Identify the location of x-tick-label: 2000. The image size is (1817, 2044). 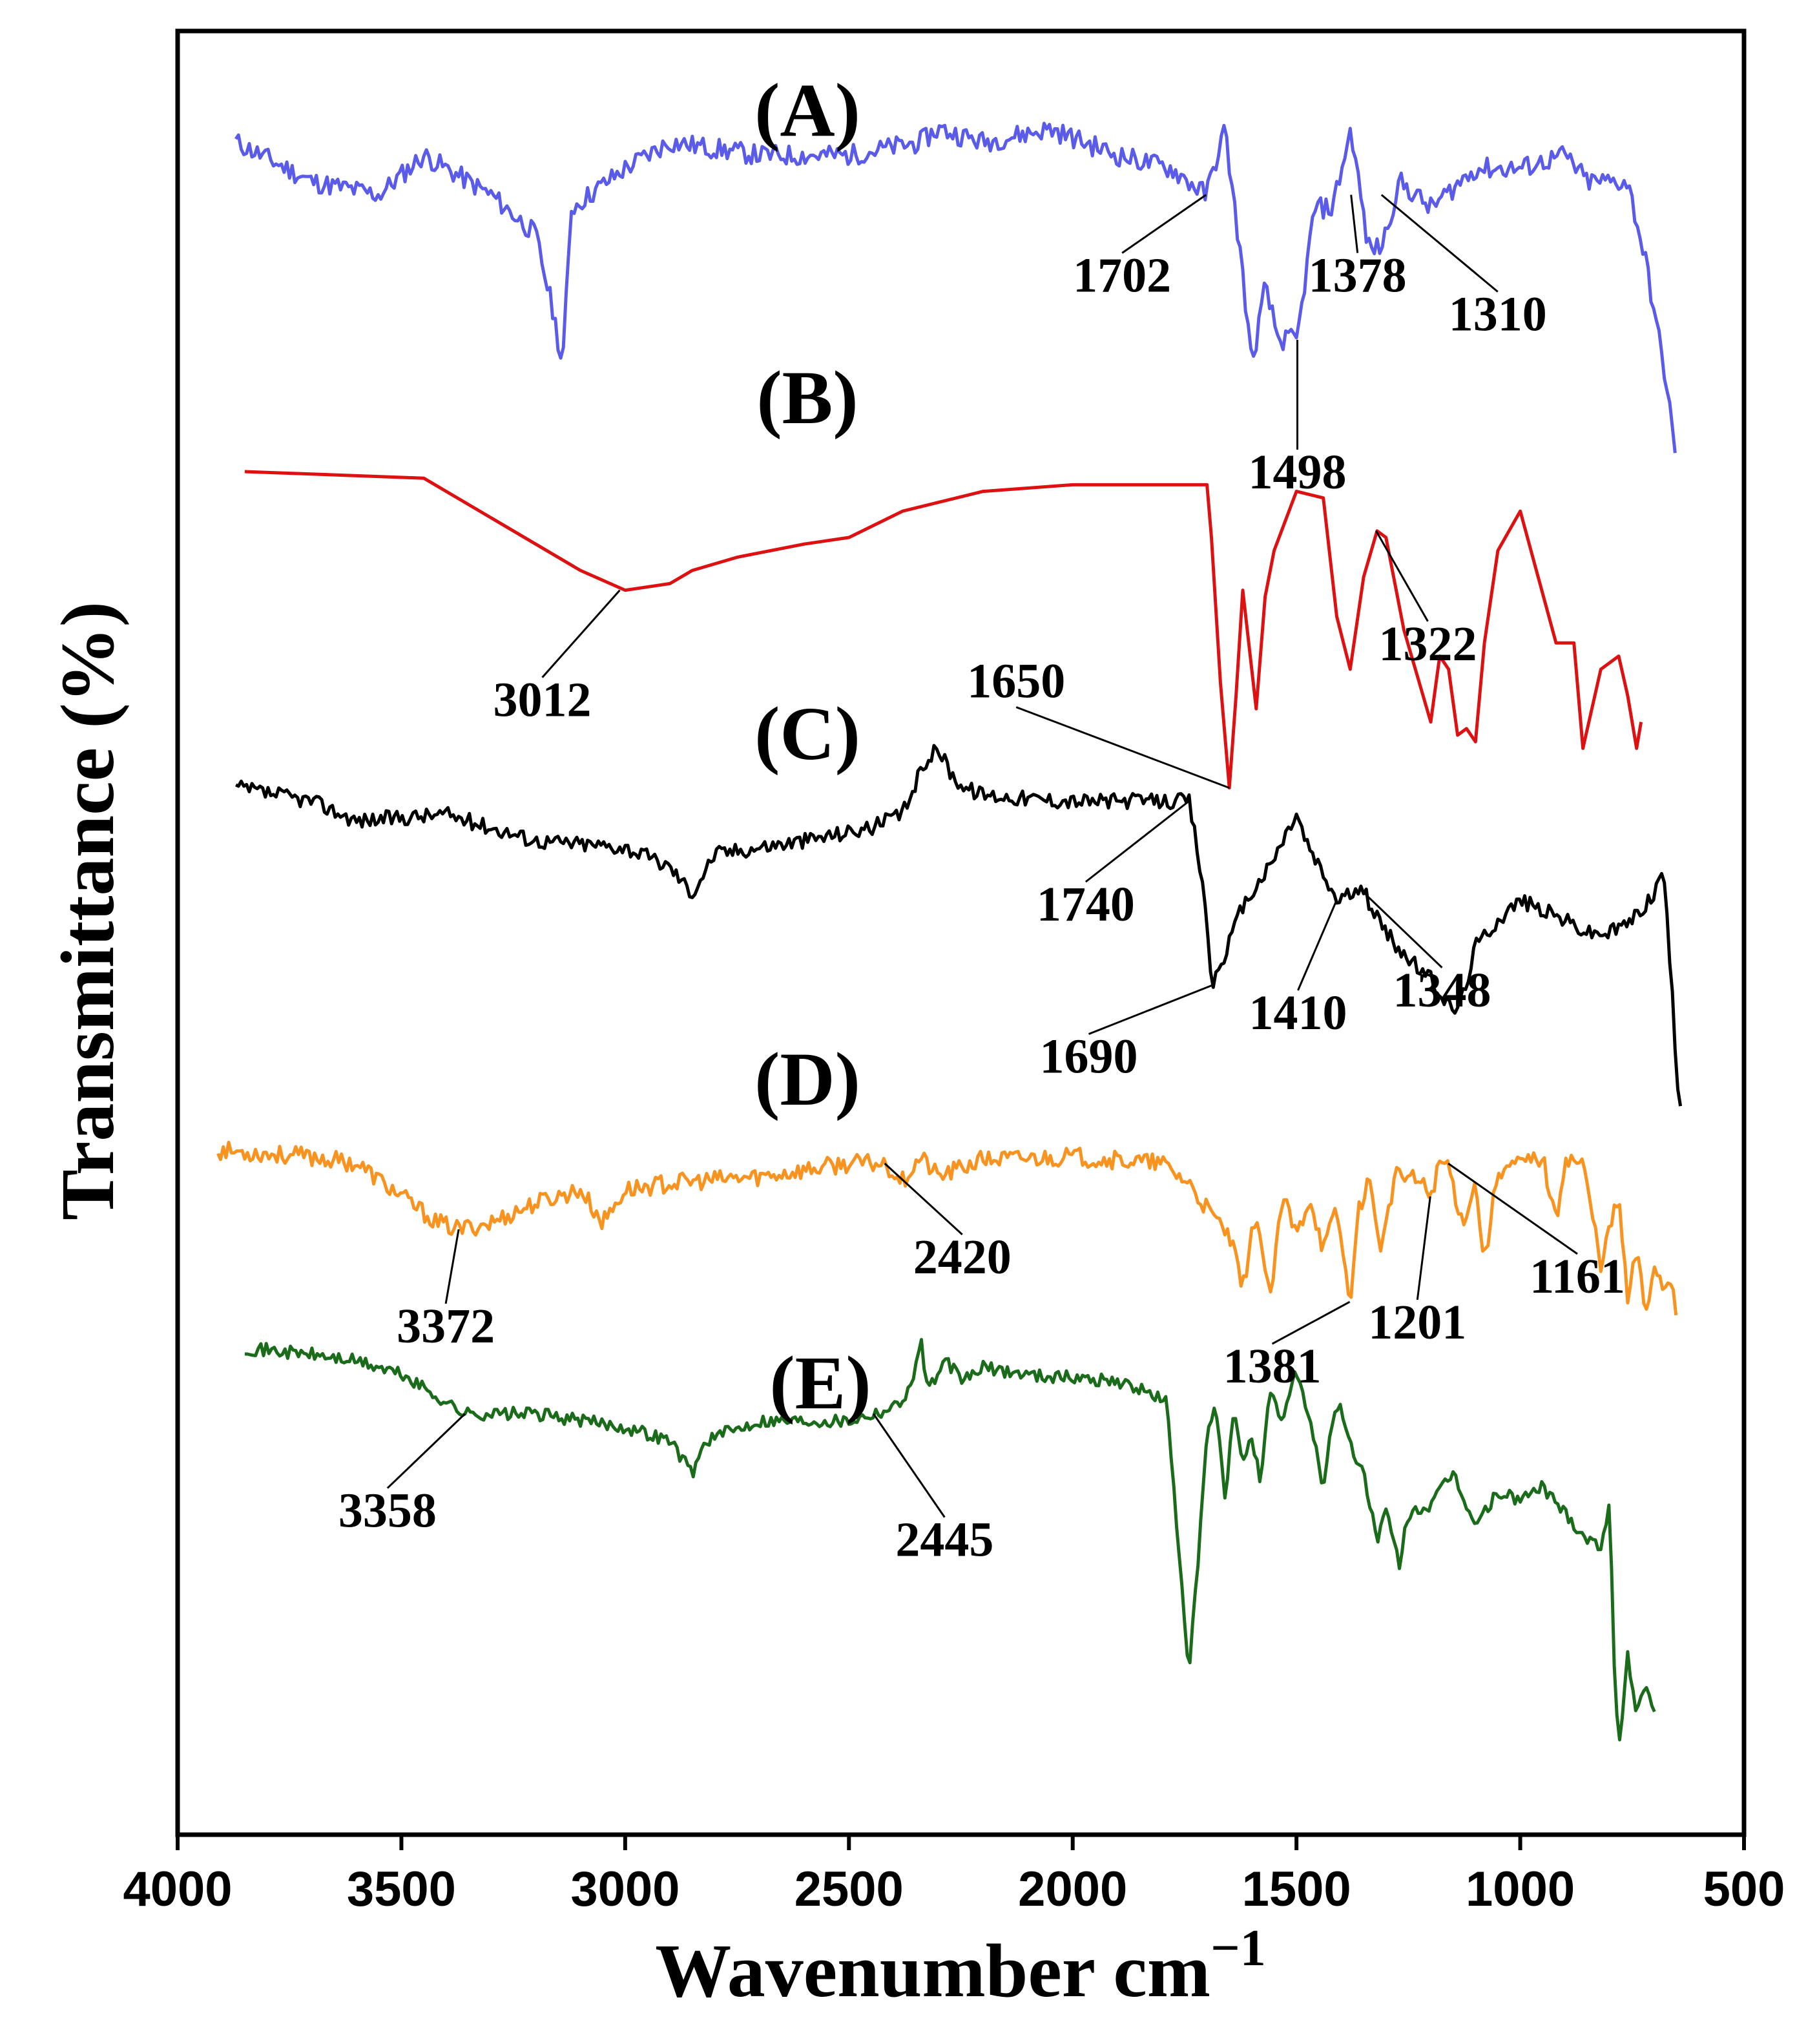
(1072, 1889).